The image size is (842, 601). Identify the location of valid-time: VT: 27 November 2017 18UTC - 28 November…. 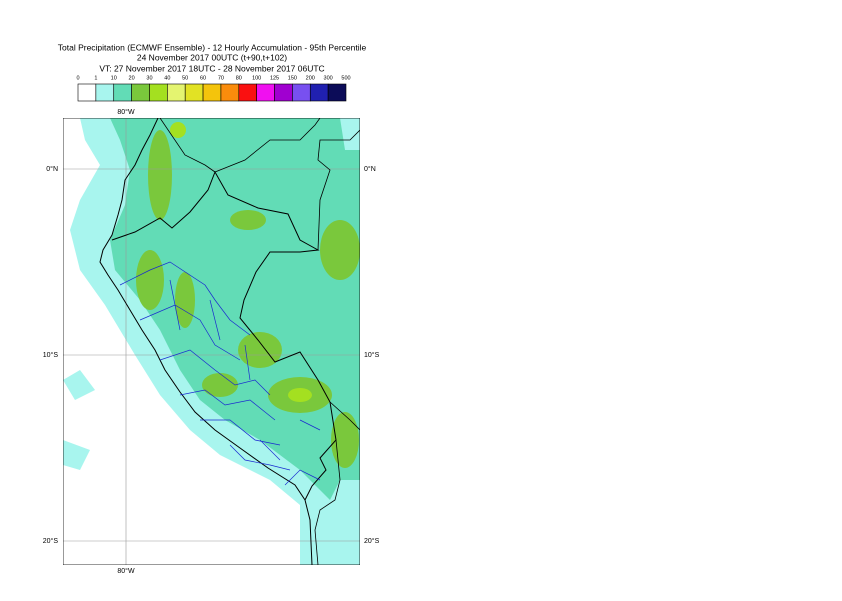
(211, 68).